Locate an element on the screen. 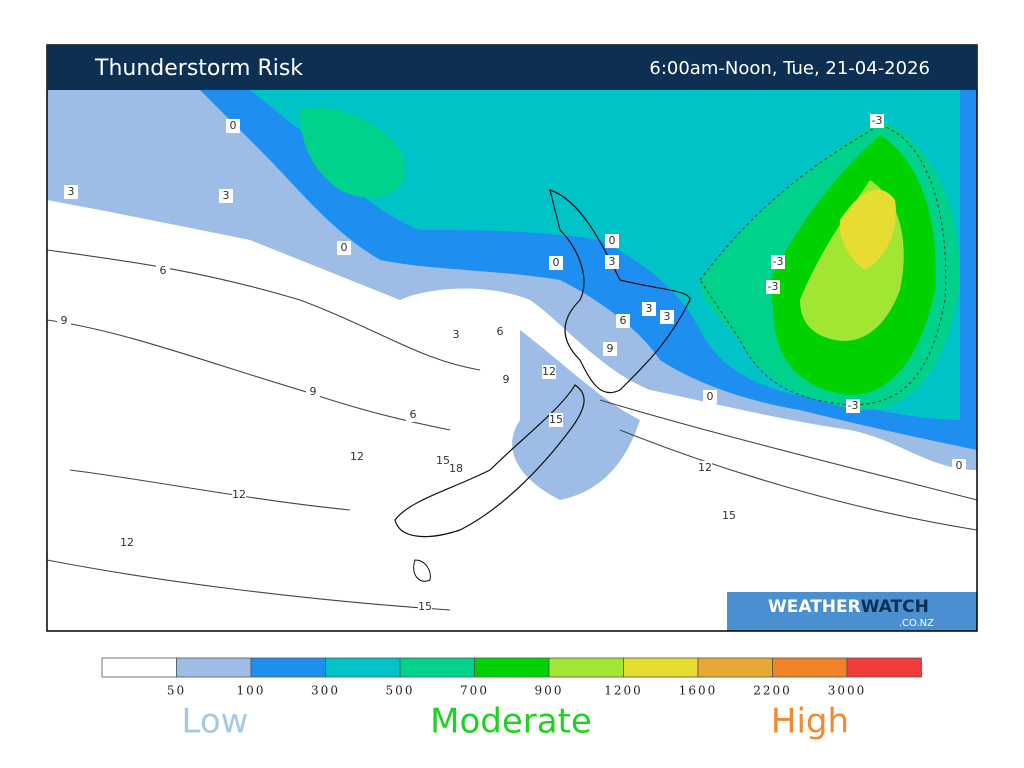  brand-box is located at coordinates (852, 611).